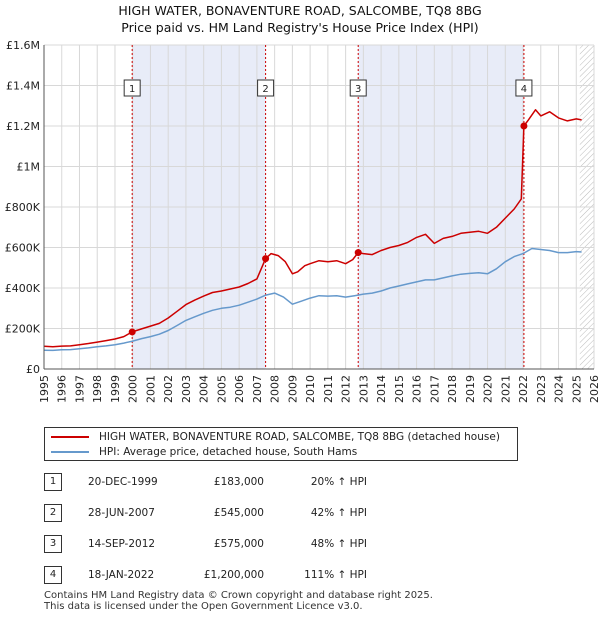 This screenshot has width=600, height=620. I want to click on x-tick-label: 2000, so click(133, 389).